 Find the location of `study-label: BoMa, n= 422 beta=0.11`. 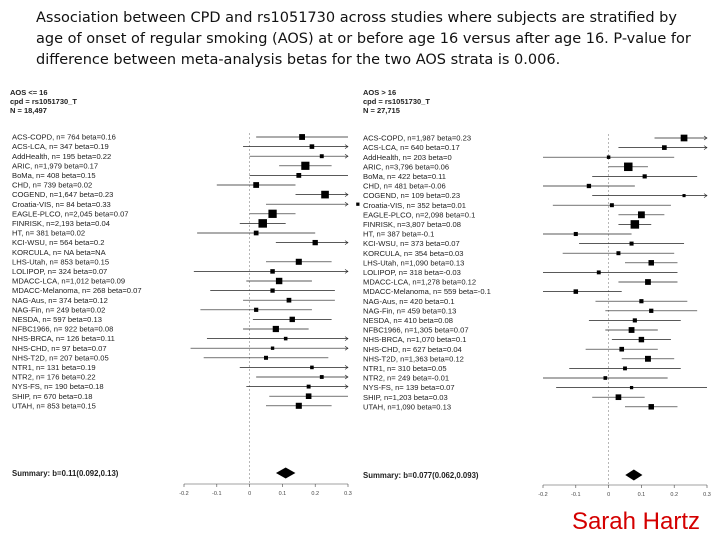

study-label: BoMa, n= 422 beta=0.11 is located at coordinates (404, 176).